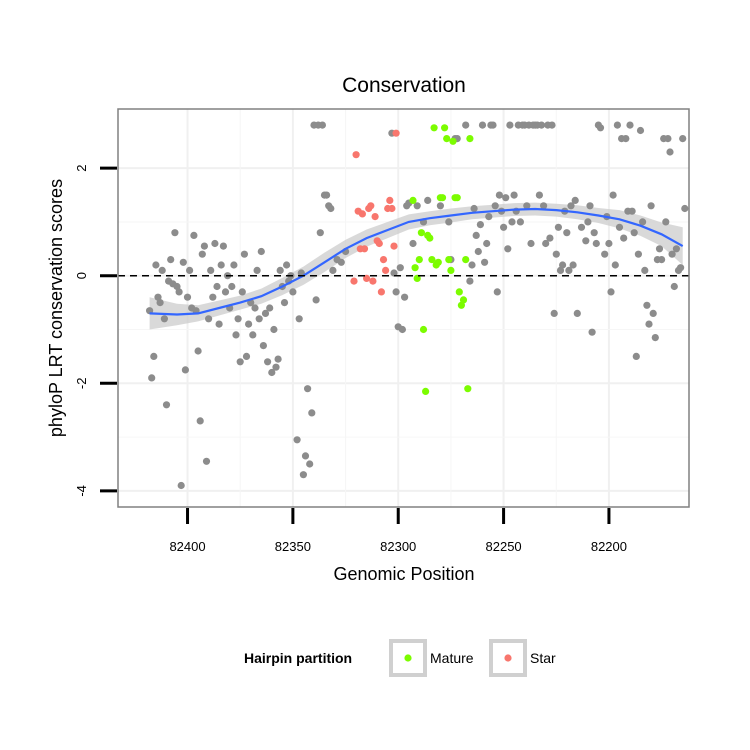 The image size is (750, 750). What do you see at coordinates (81, 384) in the screenshot?
I see `y-tick-label: -2` at bounding box center [81, 384].